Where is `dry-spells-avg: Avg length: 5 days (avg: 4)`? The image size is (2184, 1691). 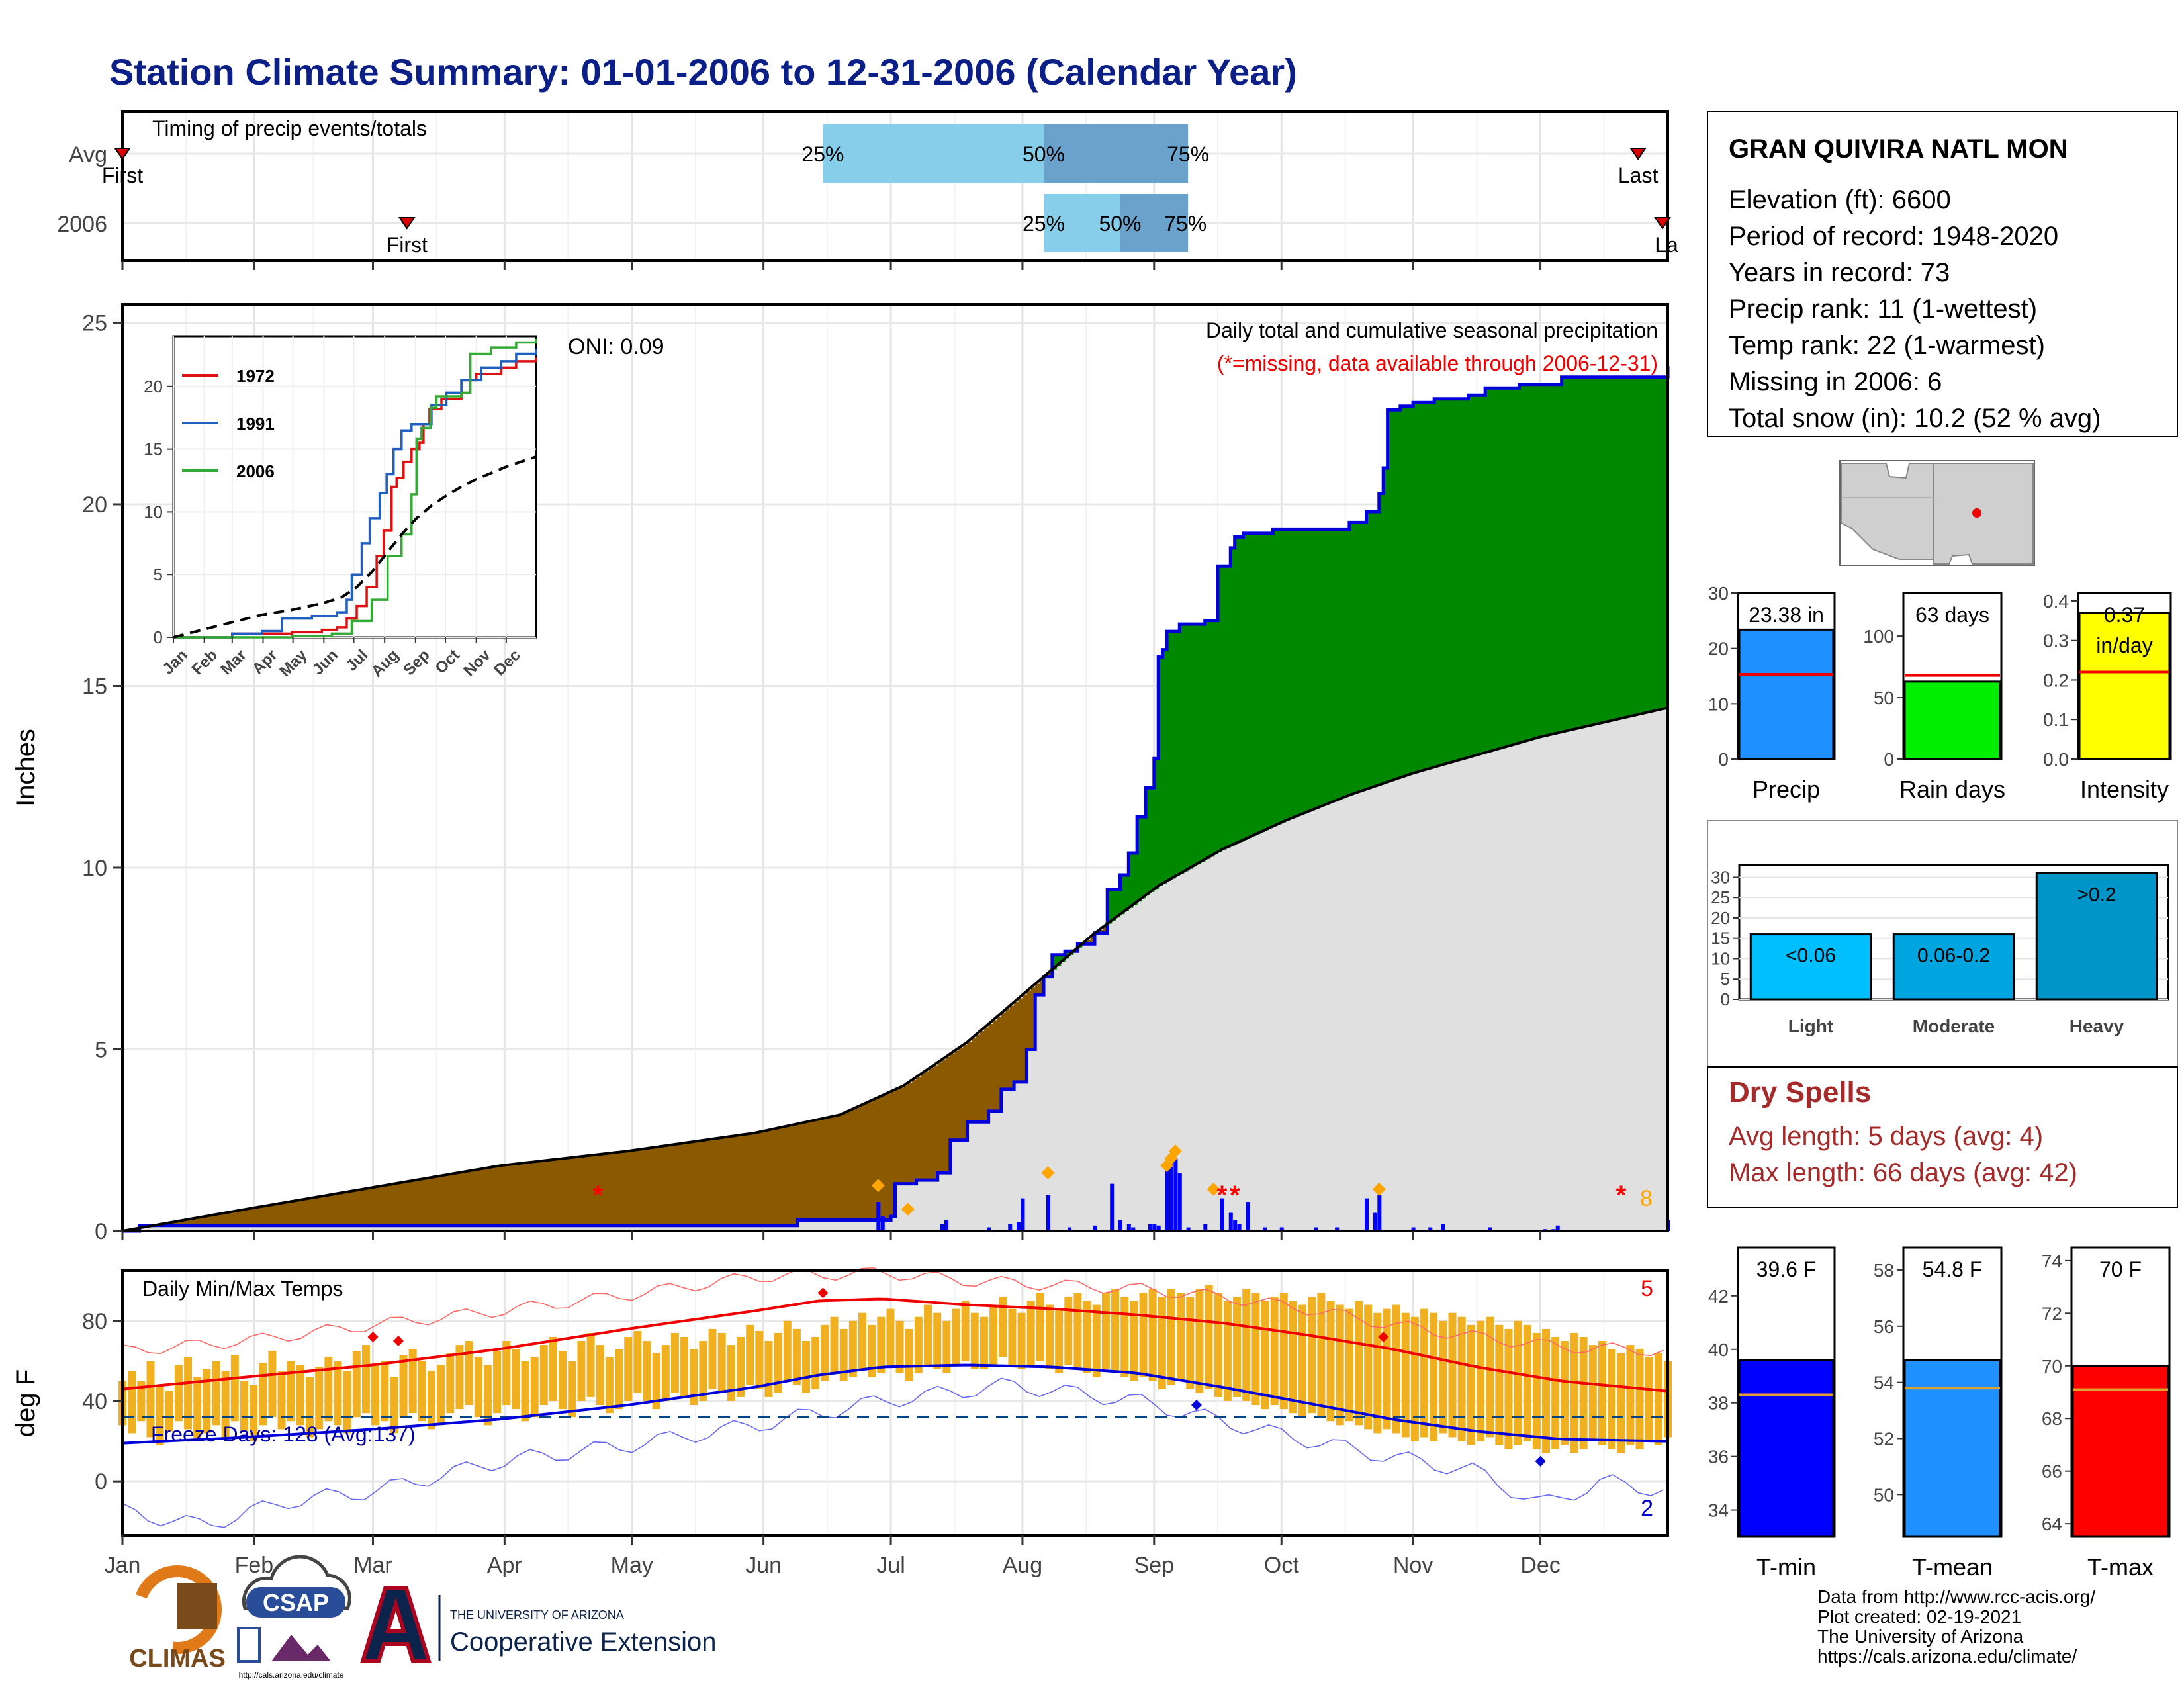
dry-spells-avg: Avg length: 5 days (avg: 4) is located at coordinates (1886, 1136).